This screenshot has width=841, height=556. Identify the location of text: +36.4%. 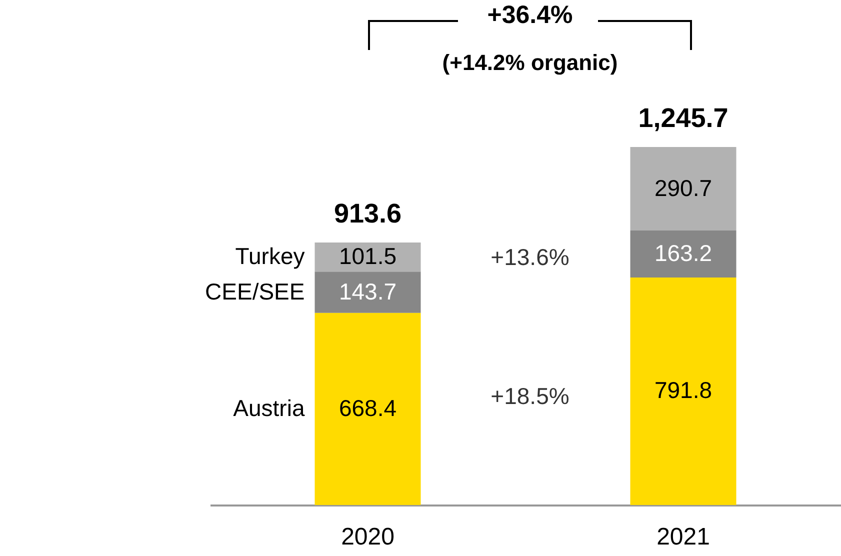
(530, 15).